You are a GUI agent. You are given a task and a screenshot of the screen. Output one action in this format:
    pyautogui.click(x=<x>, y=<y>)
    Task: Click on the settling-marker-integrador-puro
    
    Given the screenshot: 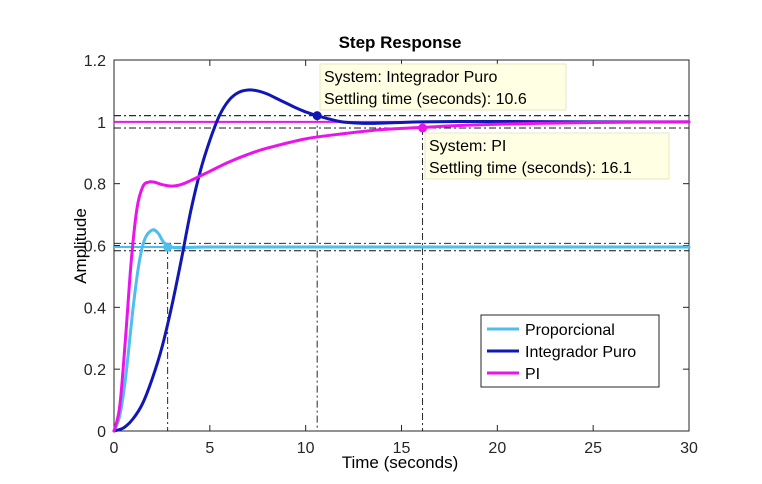 What is the action you would take?
    pyautogui.click(x=317, y=116)
    